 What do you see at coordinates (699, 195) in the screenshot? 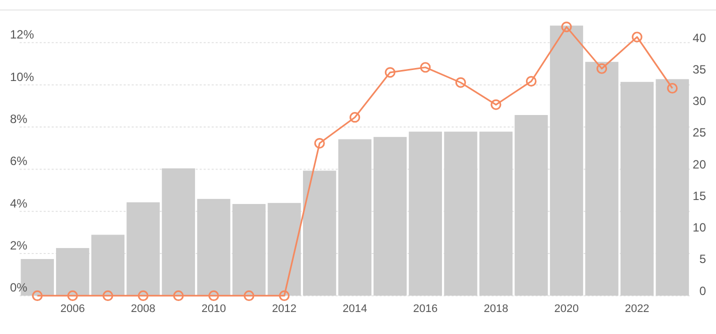
I see `y2-tick-label: 15` at bounding box center [699, 195].